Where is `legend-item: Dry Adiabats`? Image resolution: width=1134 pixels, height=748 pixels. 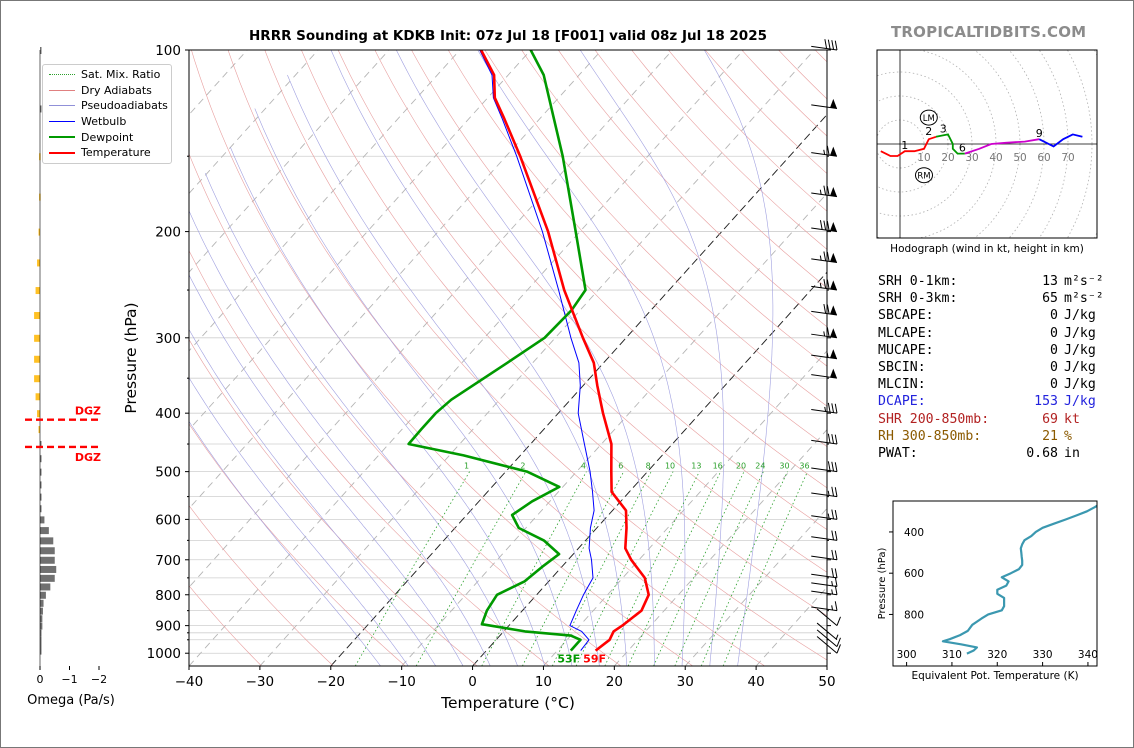 legend-item: Dry Adiabats is located at coordinates (107, 91).